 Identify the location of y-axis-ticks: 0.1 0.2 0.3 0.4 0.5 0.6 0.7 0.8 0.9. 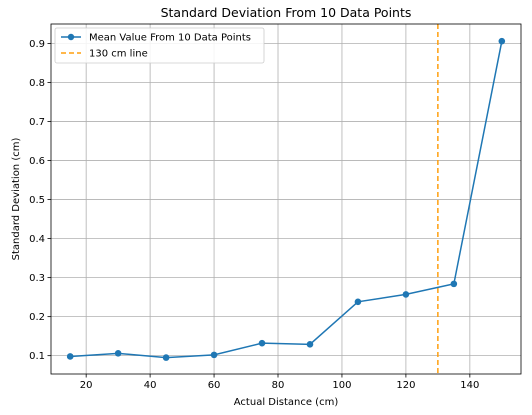
(40, 200).